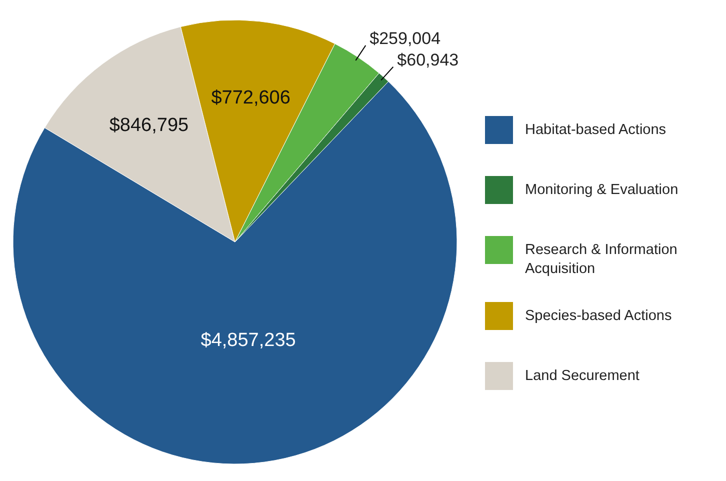 The image size is (726, 481). Describe the element at coordinates (582, 376) in the screenshot. I see `legend-label: Land Securement` at that location.